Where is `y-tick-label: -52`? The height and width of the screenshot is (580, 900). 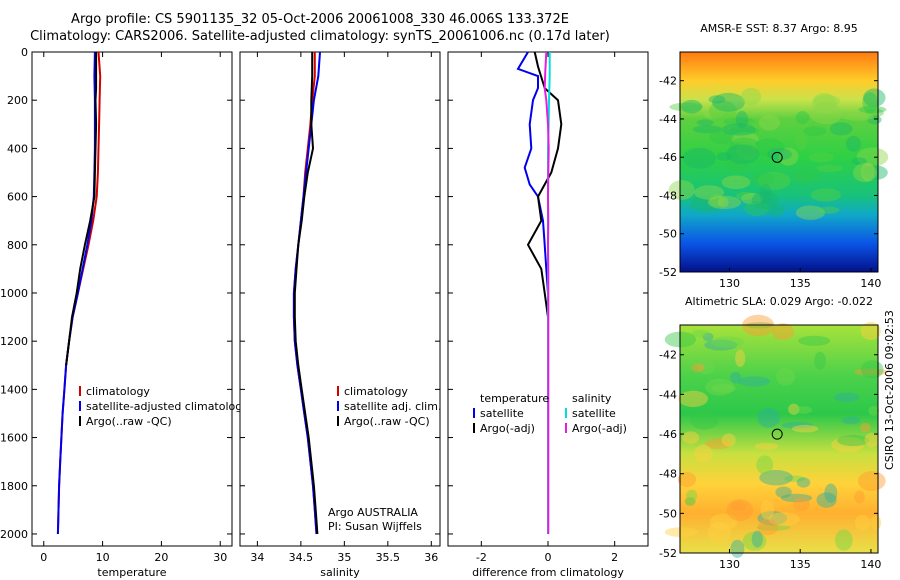 y-tick-label: -52 is located at coordinates (668, 553).